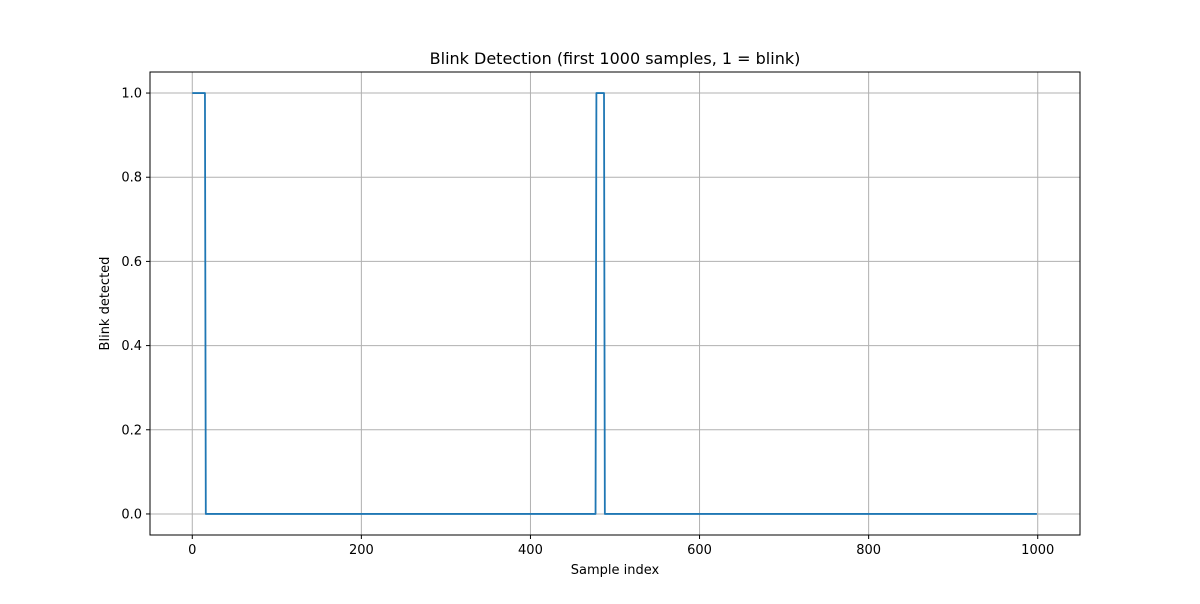 This screenshot has height=604, width=1200. What do you see at coordinates (615, 570) in the screenshot?
I see `x-axis-label: Sample index` at bounding box center [615, 570].